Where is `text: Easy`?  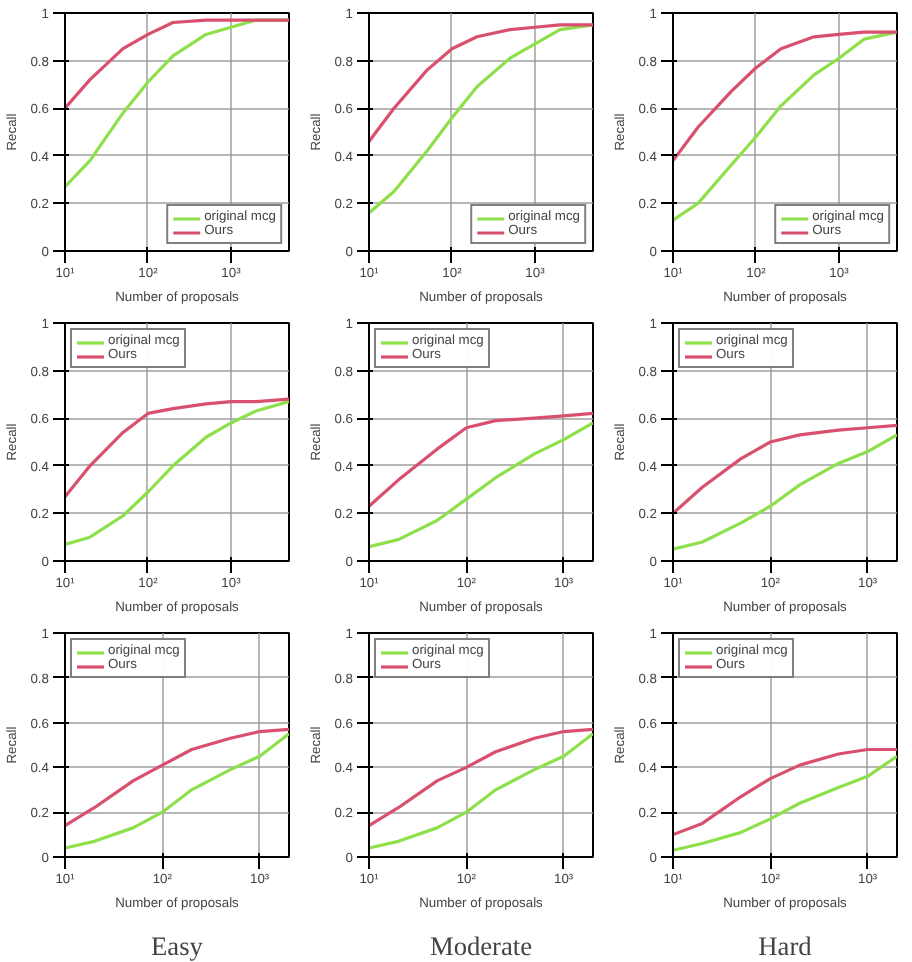 text: Easy is located at coordinates (177, 946).